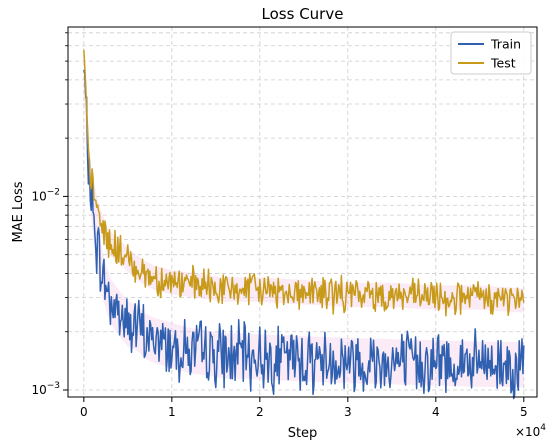  What do you see at coordinates (543, 428) in the screenshot?
I see `x-axis-multiplier-exponent: 4` at bounding box center [543, 428].